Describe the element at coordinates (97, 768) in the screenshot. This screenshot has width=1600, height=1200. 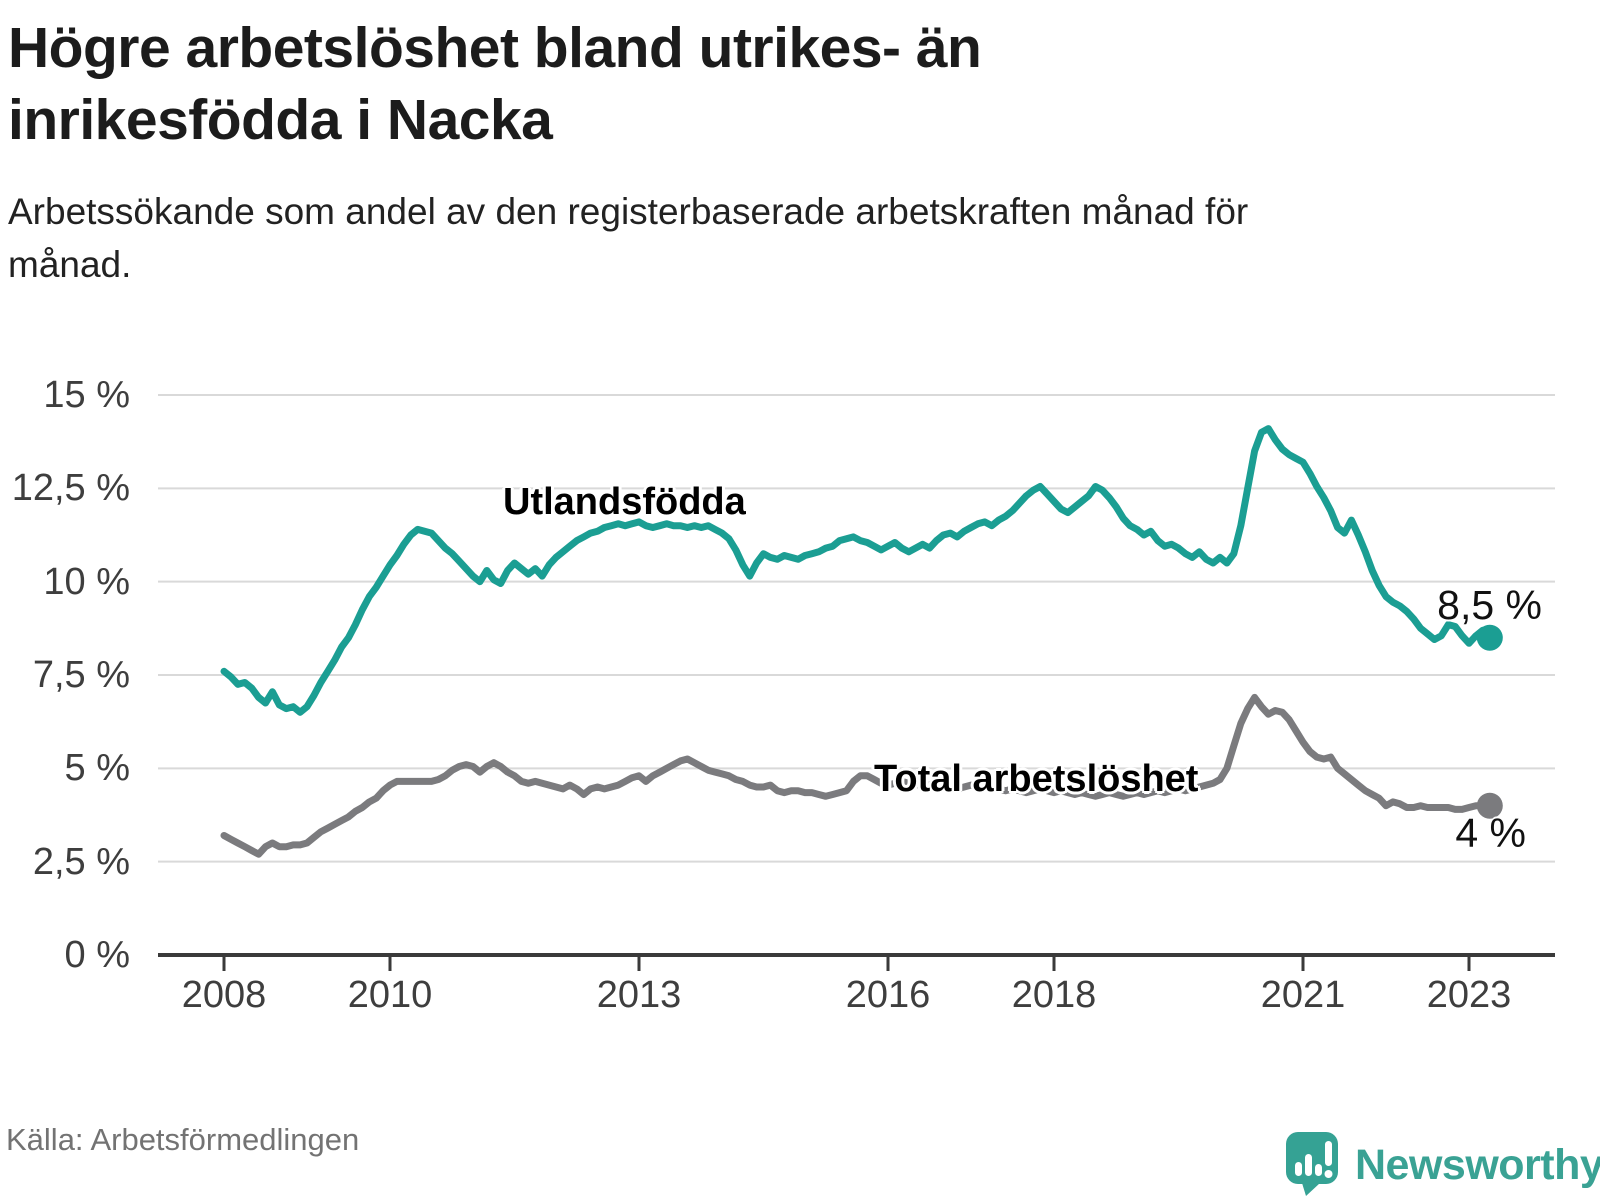
I see `y-tick-label: 5 %` at that location.